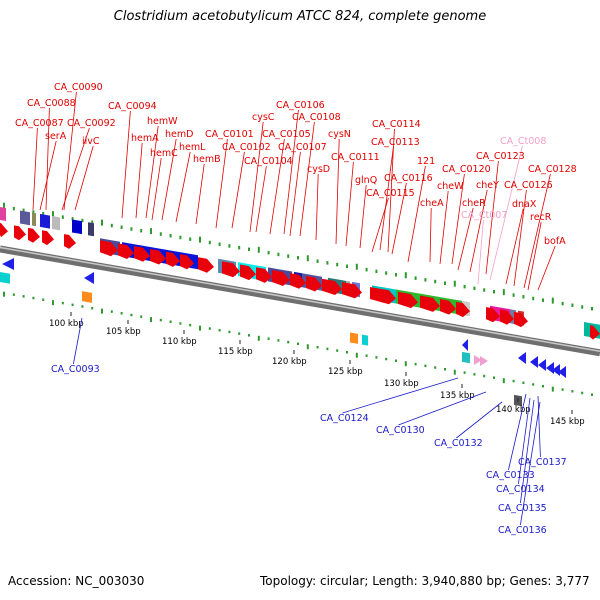 The height and width of the screenshot is (600, 600). I want to click on gene-label: CA_C0115, so click(390, 193).